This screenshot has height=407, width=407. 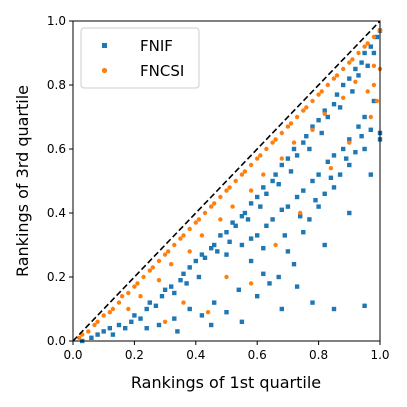 I want to click on legend-marker-fncsi, so click(x=104, y=70).